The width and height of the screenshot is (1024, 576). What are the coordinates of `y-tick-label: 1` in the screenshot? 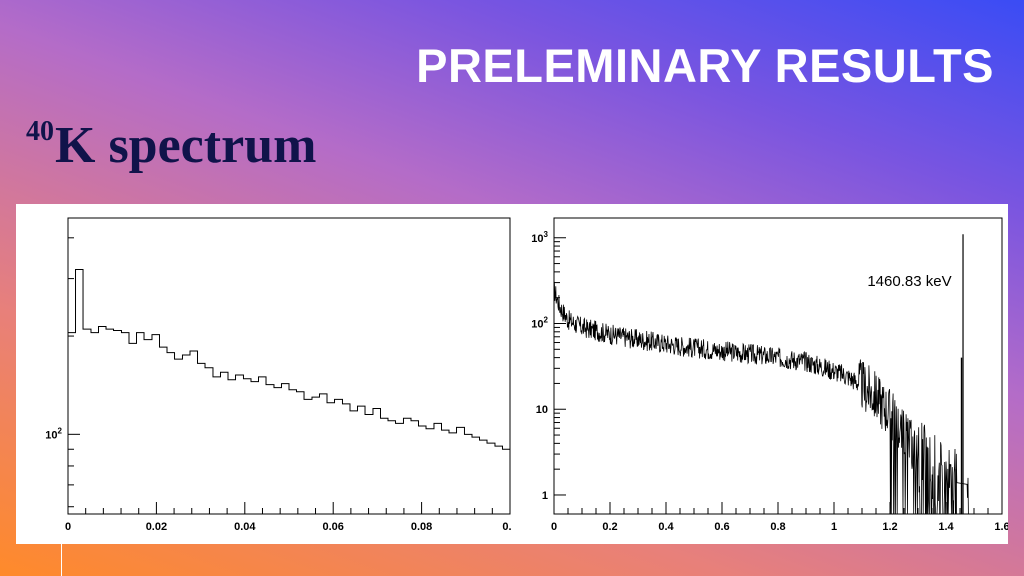 It's located at (545, 496).